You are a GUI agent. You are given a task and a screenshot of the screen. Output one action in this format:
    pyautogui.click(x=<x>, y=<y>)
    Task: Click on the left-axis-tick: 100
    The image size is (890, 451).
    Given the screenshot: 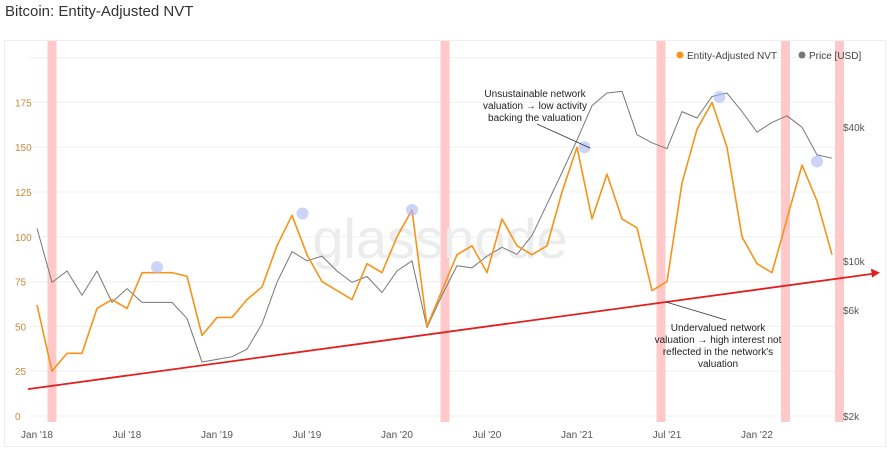 What is the action you would take?
    pyautogui.click(x=23, y=238)
    